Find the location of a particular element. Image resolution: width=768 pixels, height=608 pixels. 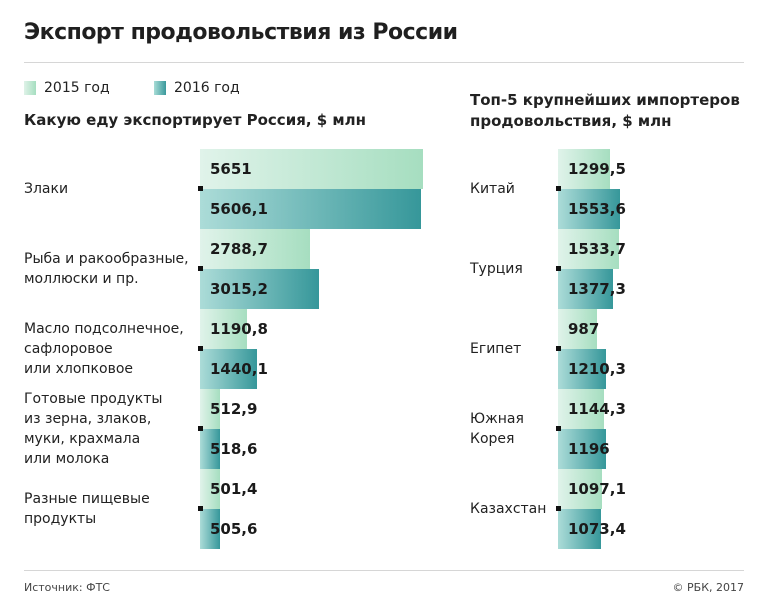

legend-label-2015: 2015 год is located at coordinates (77, 88).